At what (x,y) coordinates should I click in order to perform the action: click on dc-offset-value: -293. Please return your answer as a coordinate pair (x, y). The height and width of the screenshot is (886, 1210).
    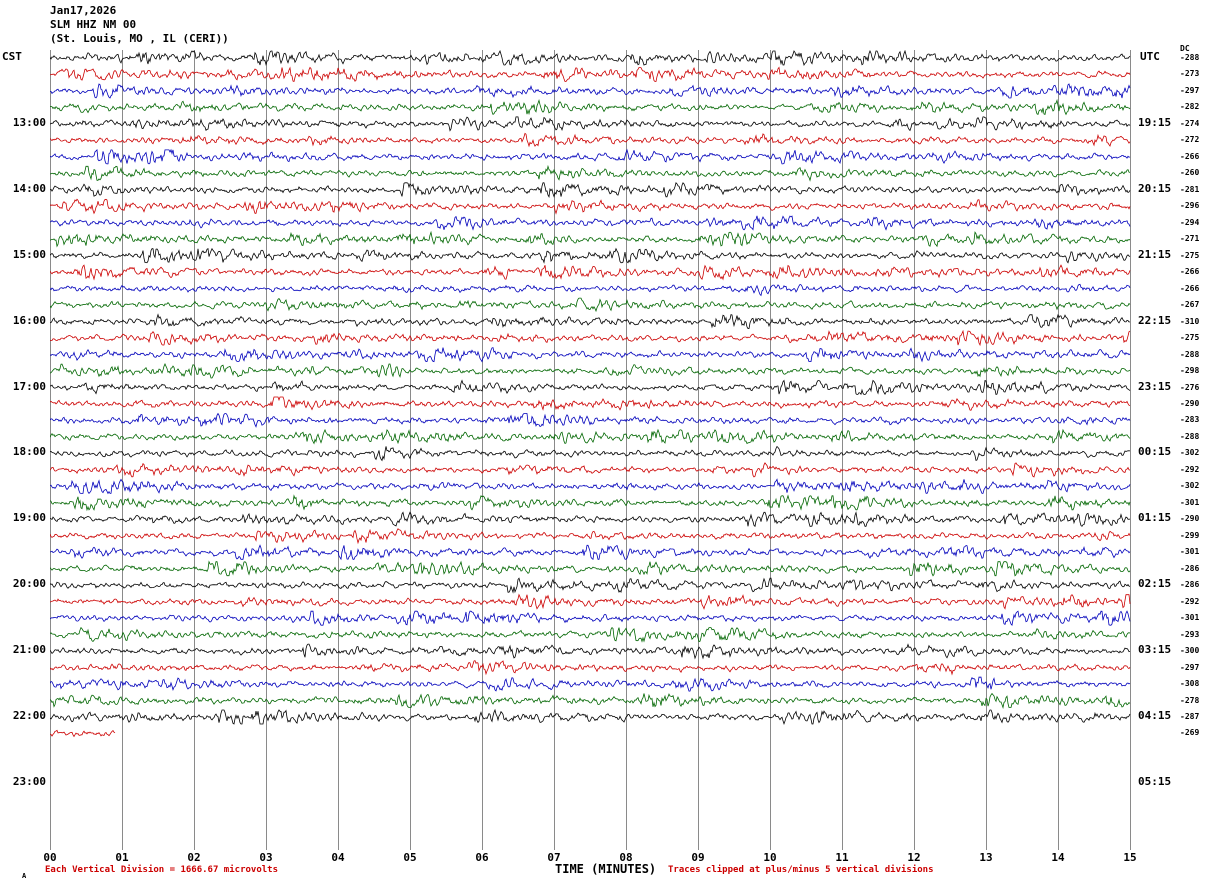
    Looking at the image, I should click on (1190, 634).